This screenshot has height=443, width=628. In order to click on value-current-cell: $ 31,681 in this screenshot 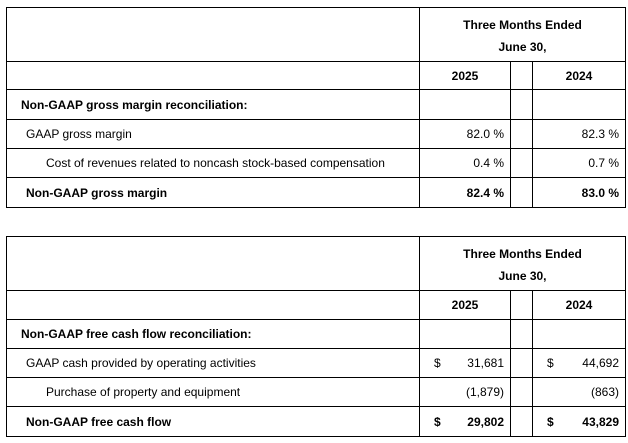, I will do `click(465, 363)`.